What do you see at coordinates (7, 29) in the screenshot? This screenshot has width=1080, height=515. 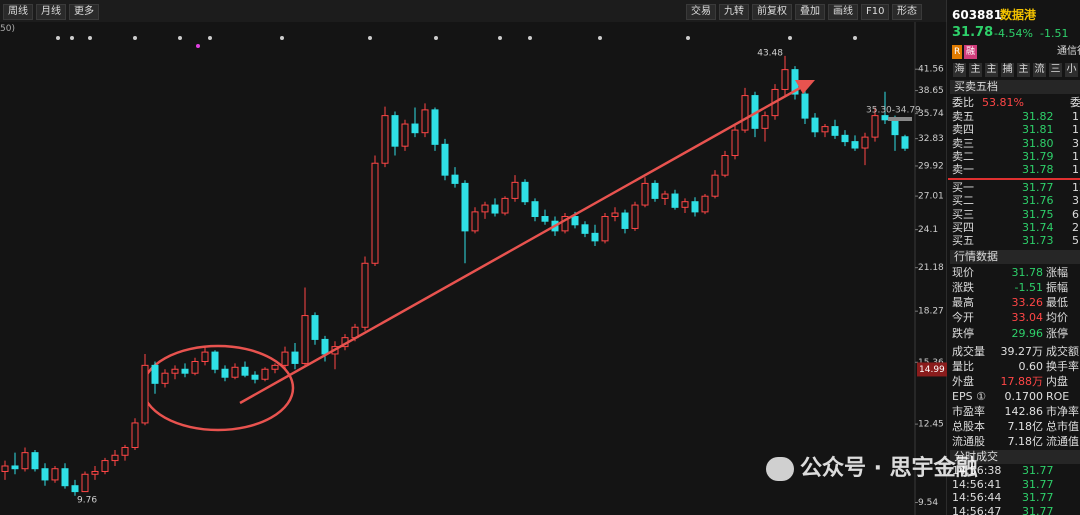 I see `ma-label: 50)` at bounding box center [7, 29].